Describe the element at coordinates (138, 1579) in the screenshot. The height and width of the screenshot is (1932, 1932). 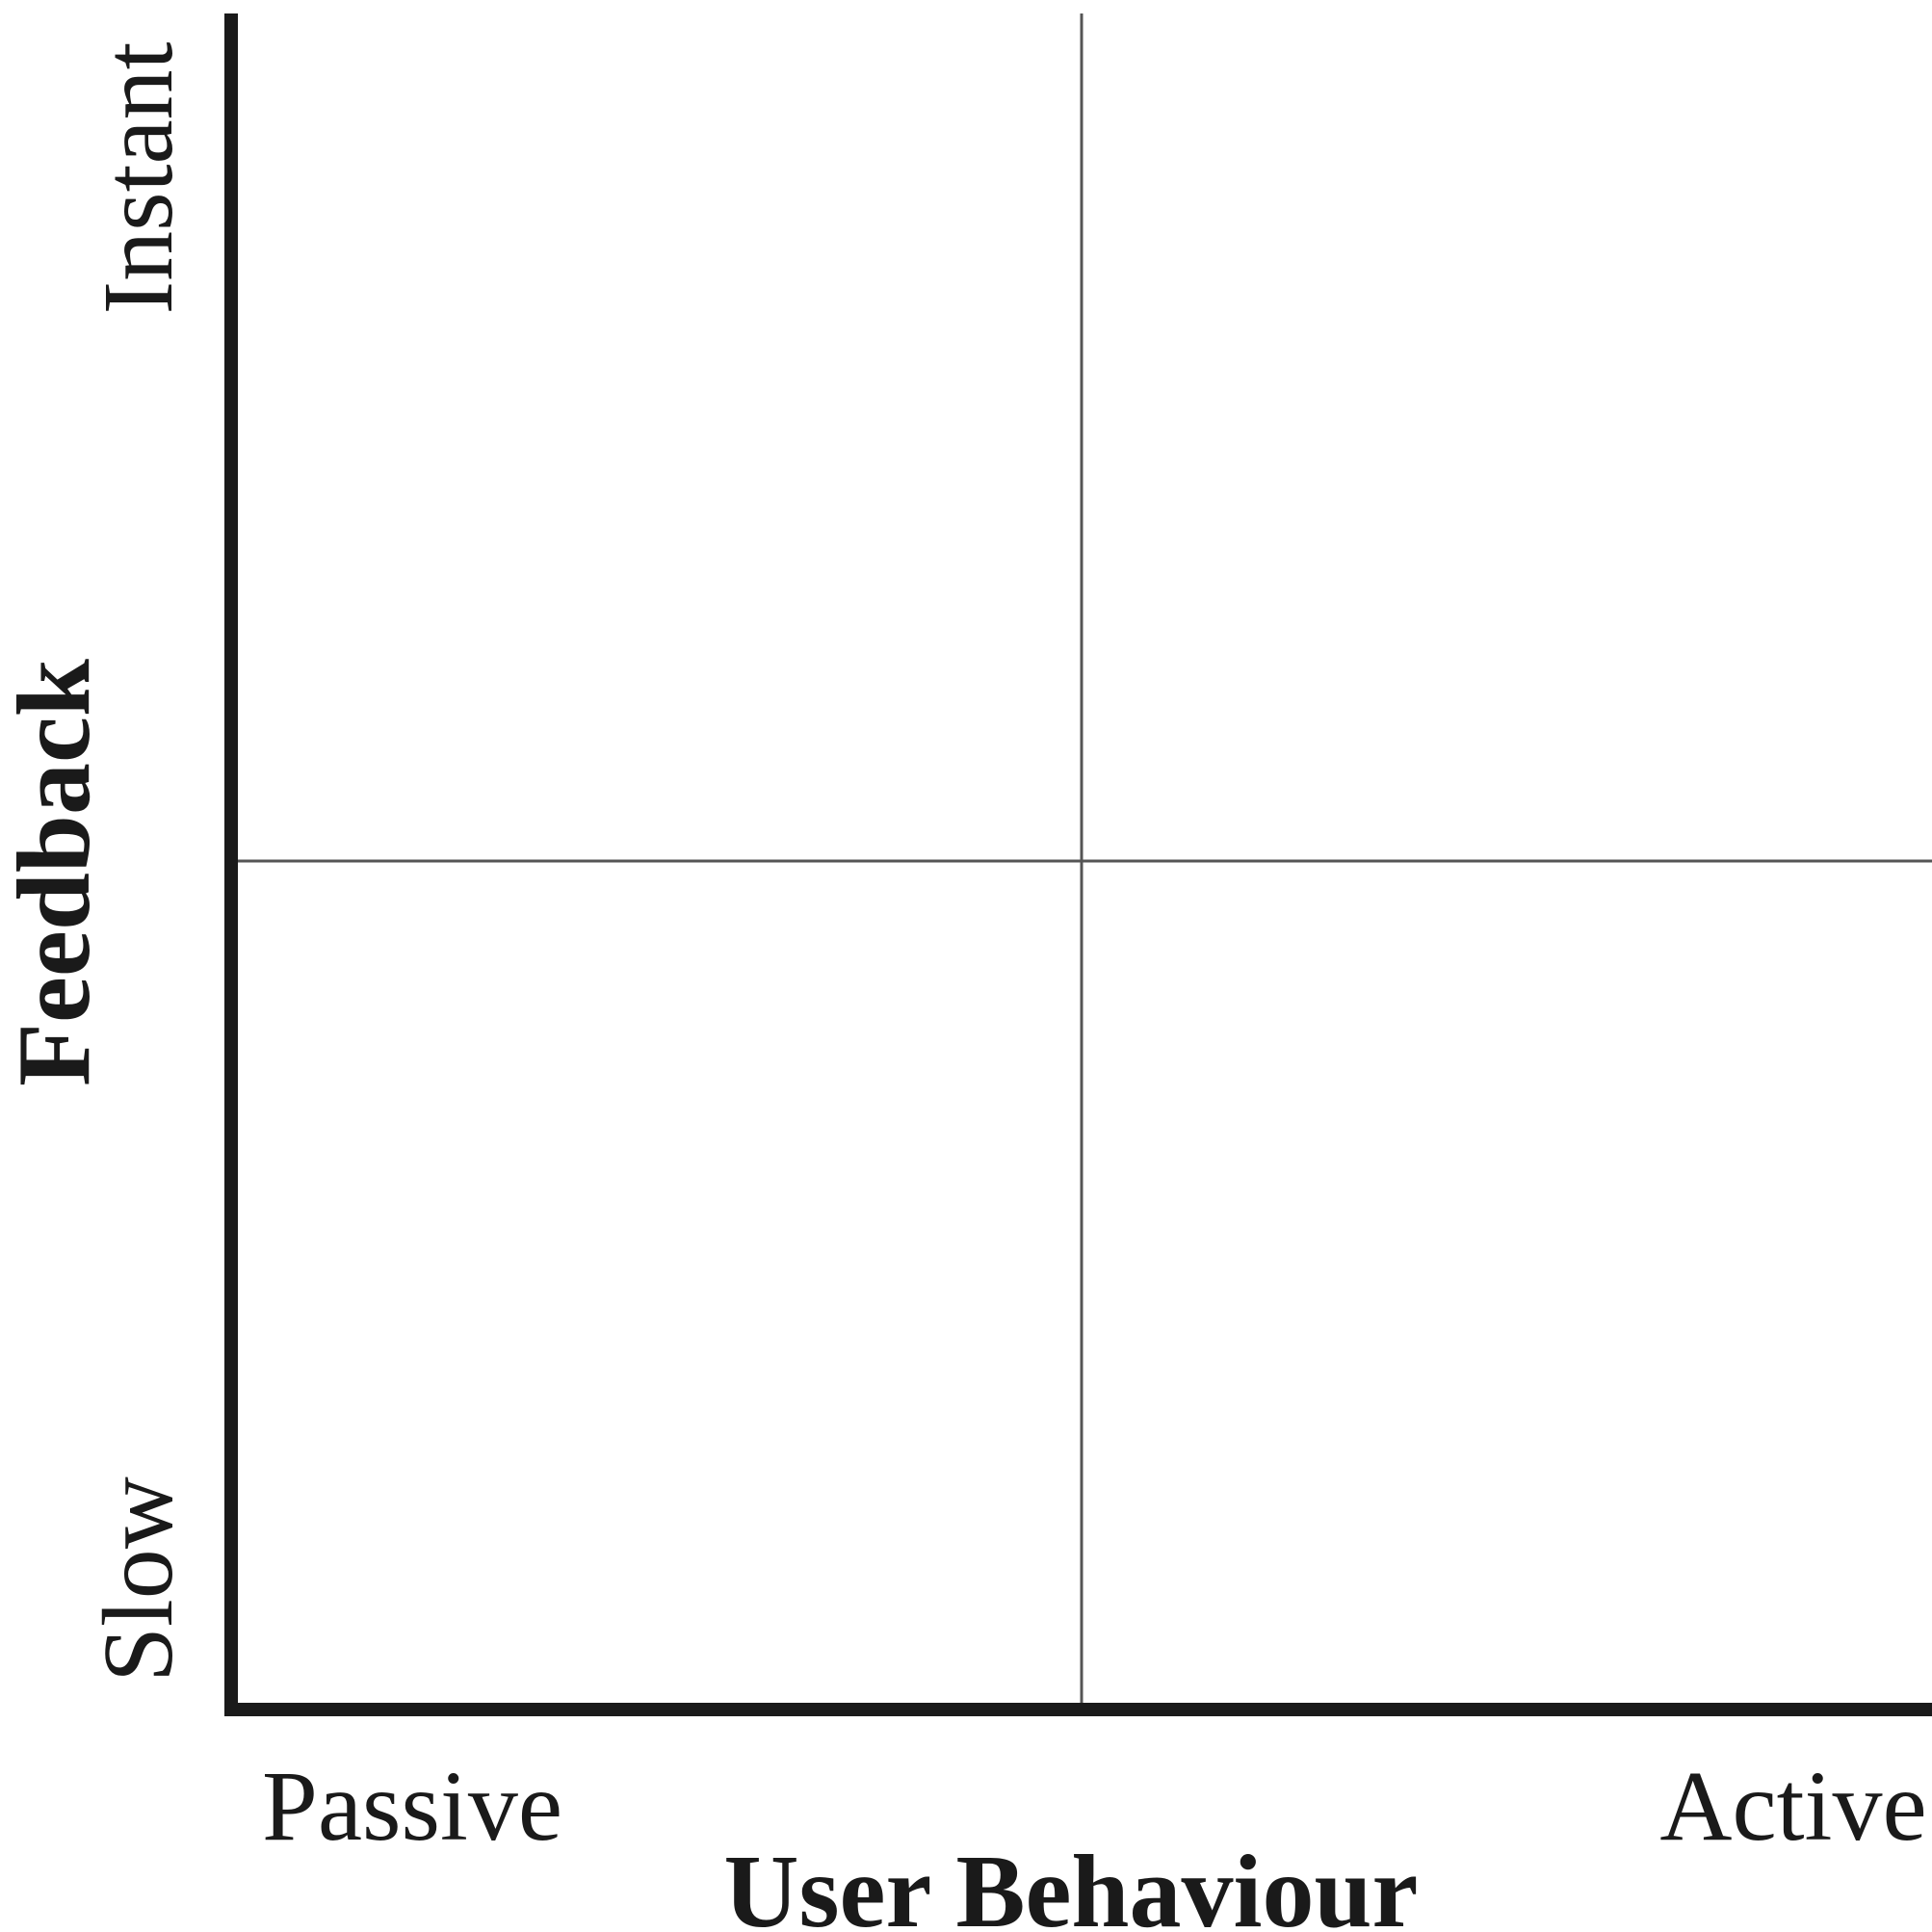
I see `y-axis-low-label: Slow` at that location.